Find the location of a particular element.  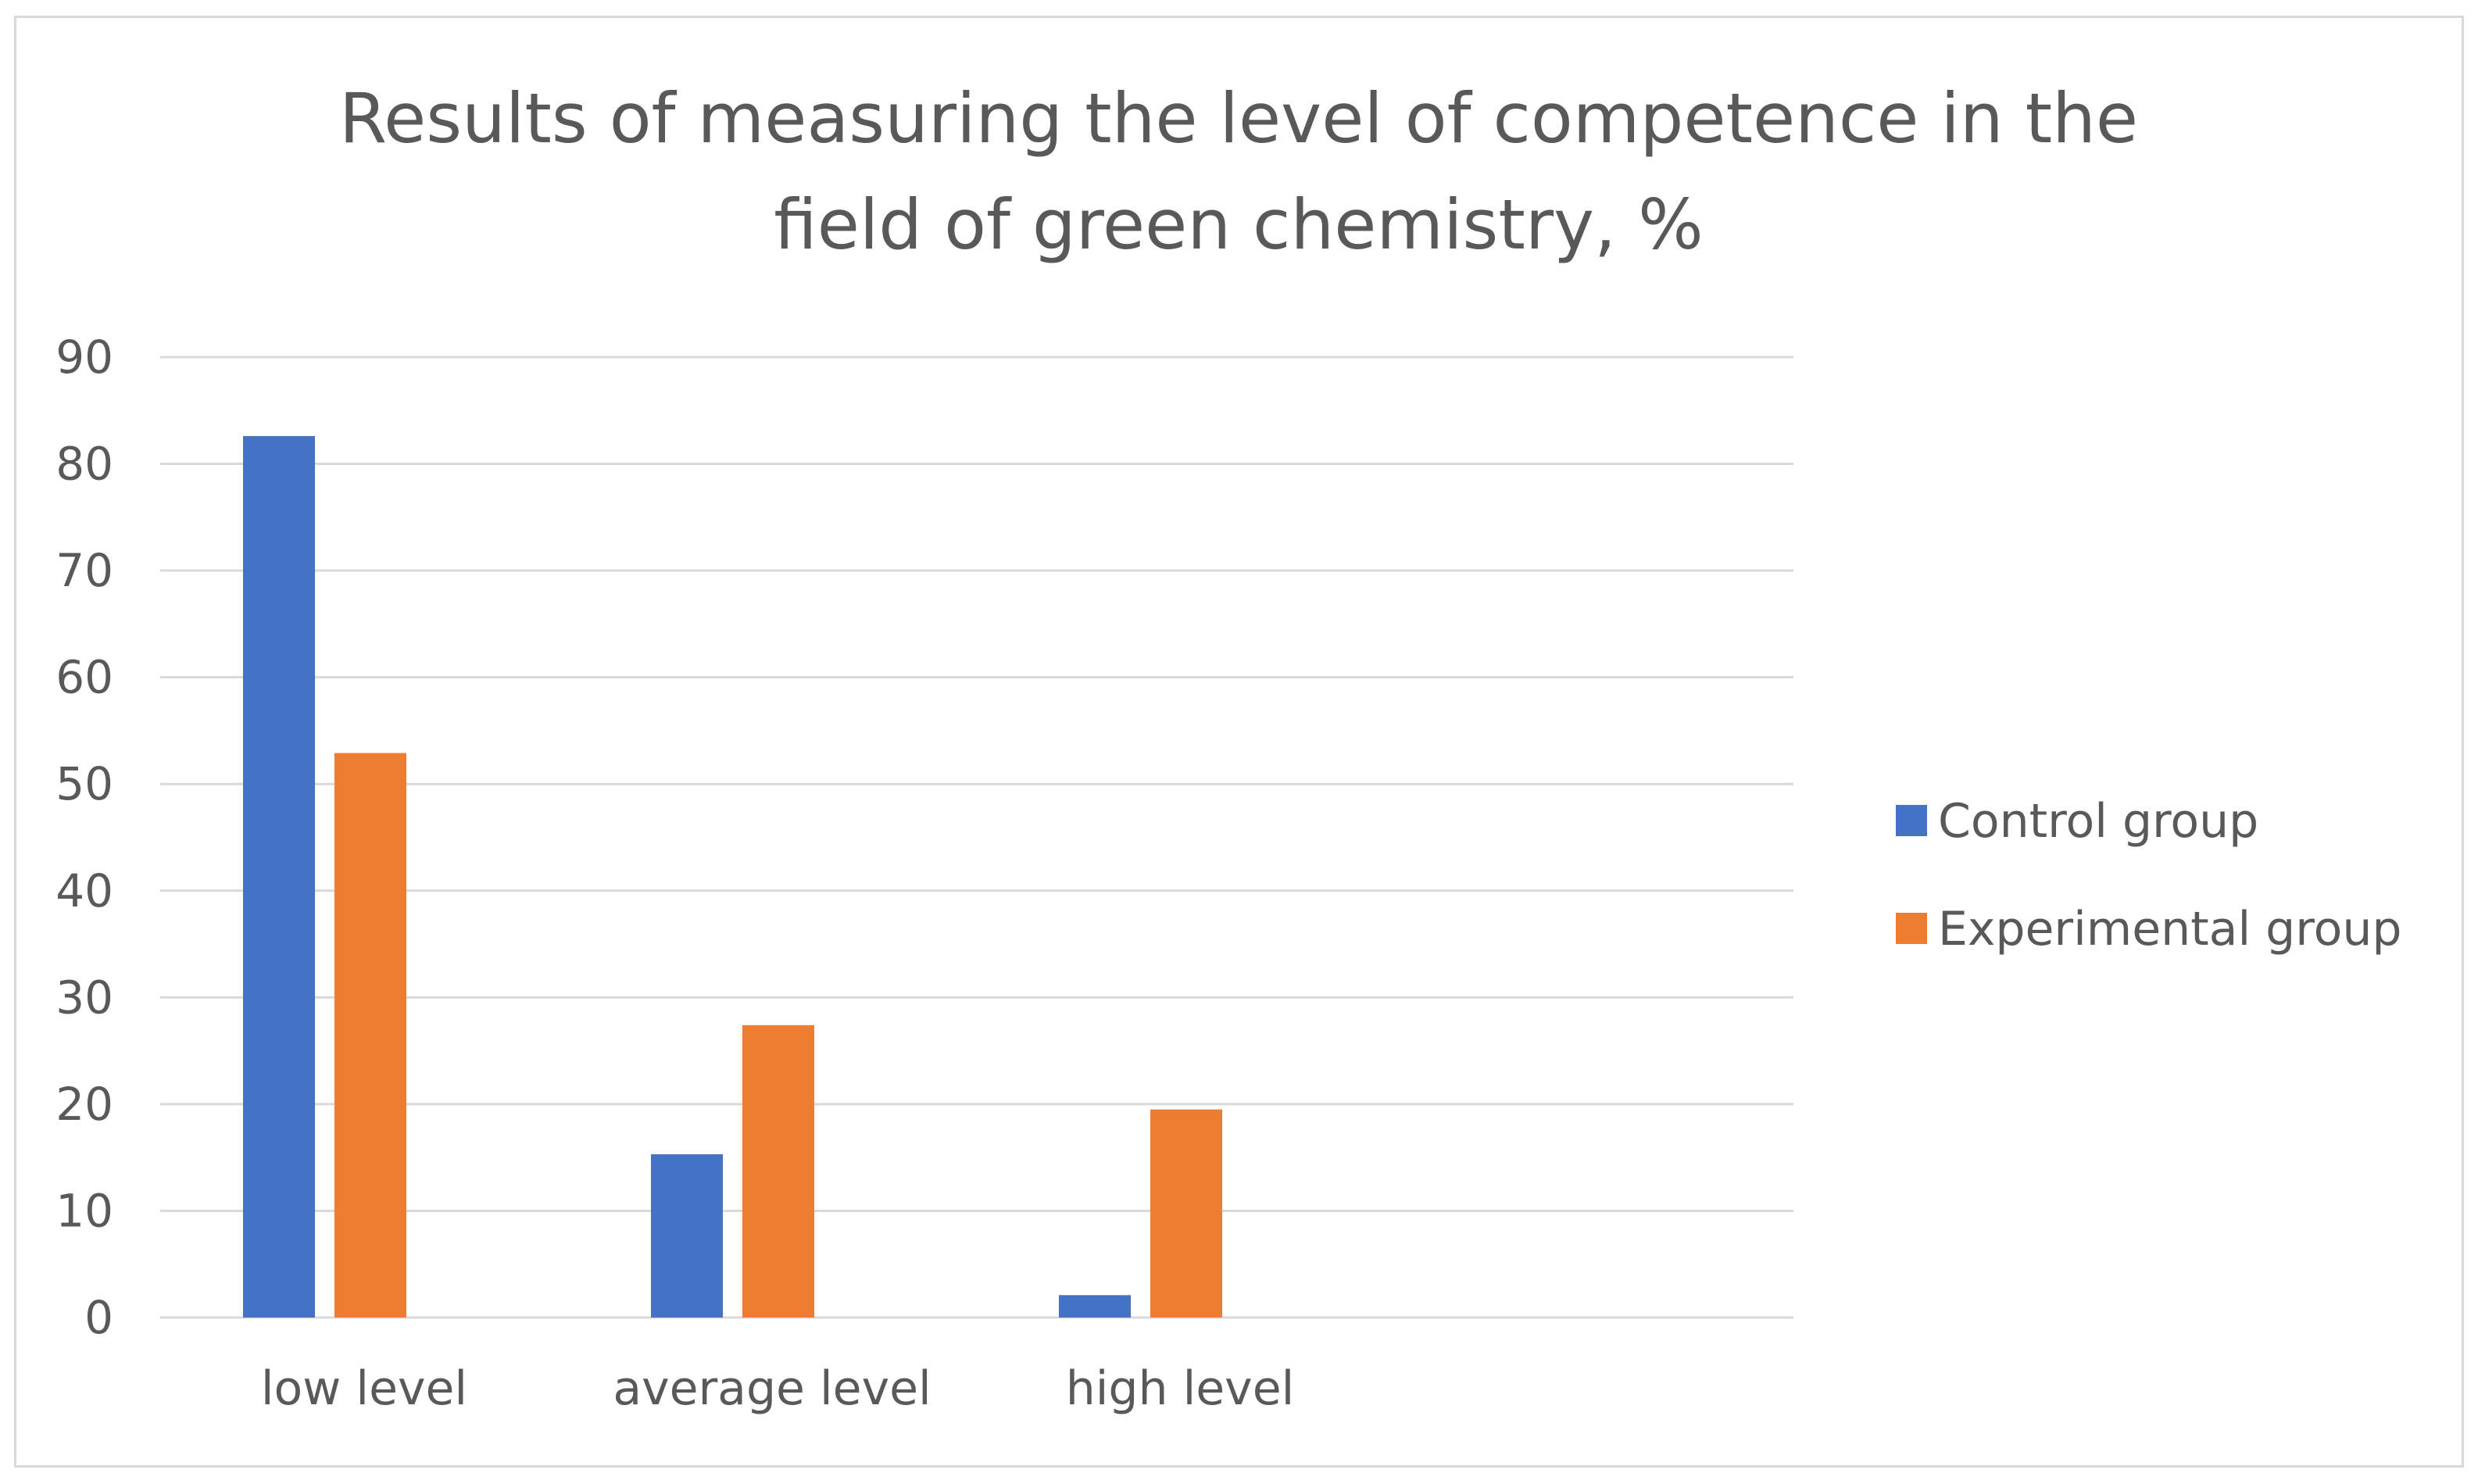

y-axis-tick-labels: 0 10 20 30 40 50 60 70 80 90 is located at coordinates (84, 837).